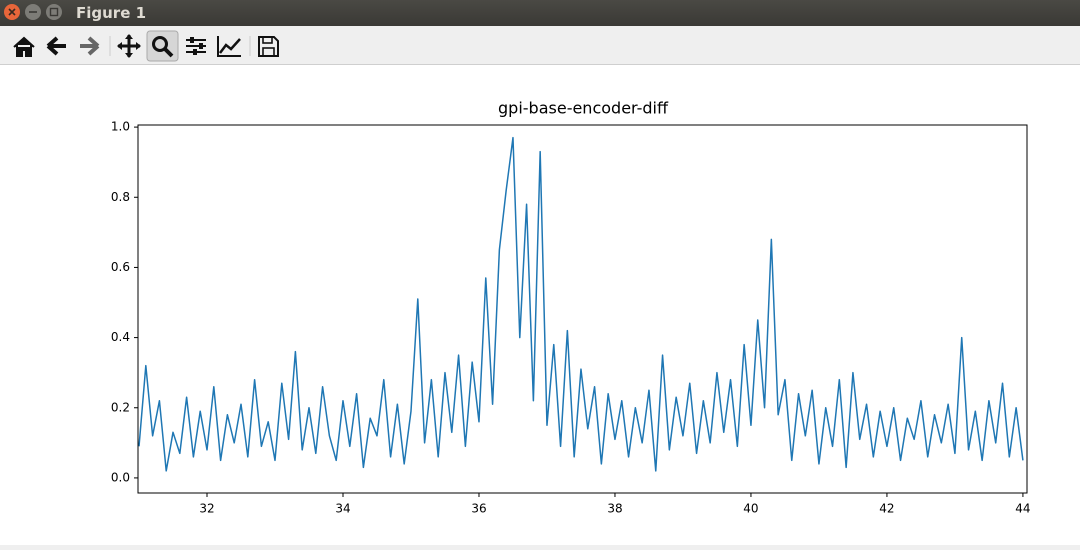 The image size is (1080, 550). I want to click on x-tick-label: 44, so click(1022, 509).